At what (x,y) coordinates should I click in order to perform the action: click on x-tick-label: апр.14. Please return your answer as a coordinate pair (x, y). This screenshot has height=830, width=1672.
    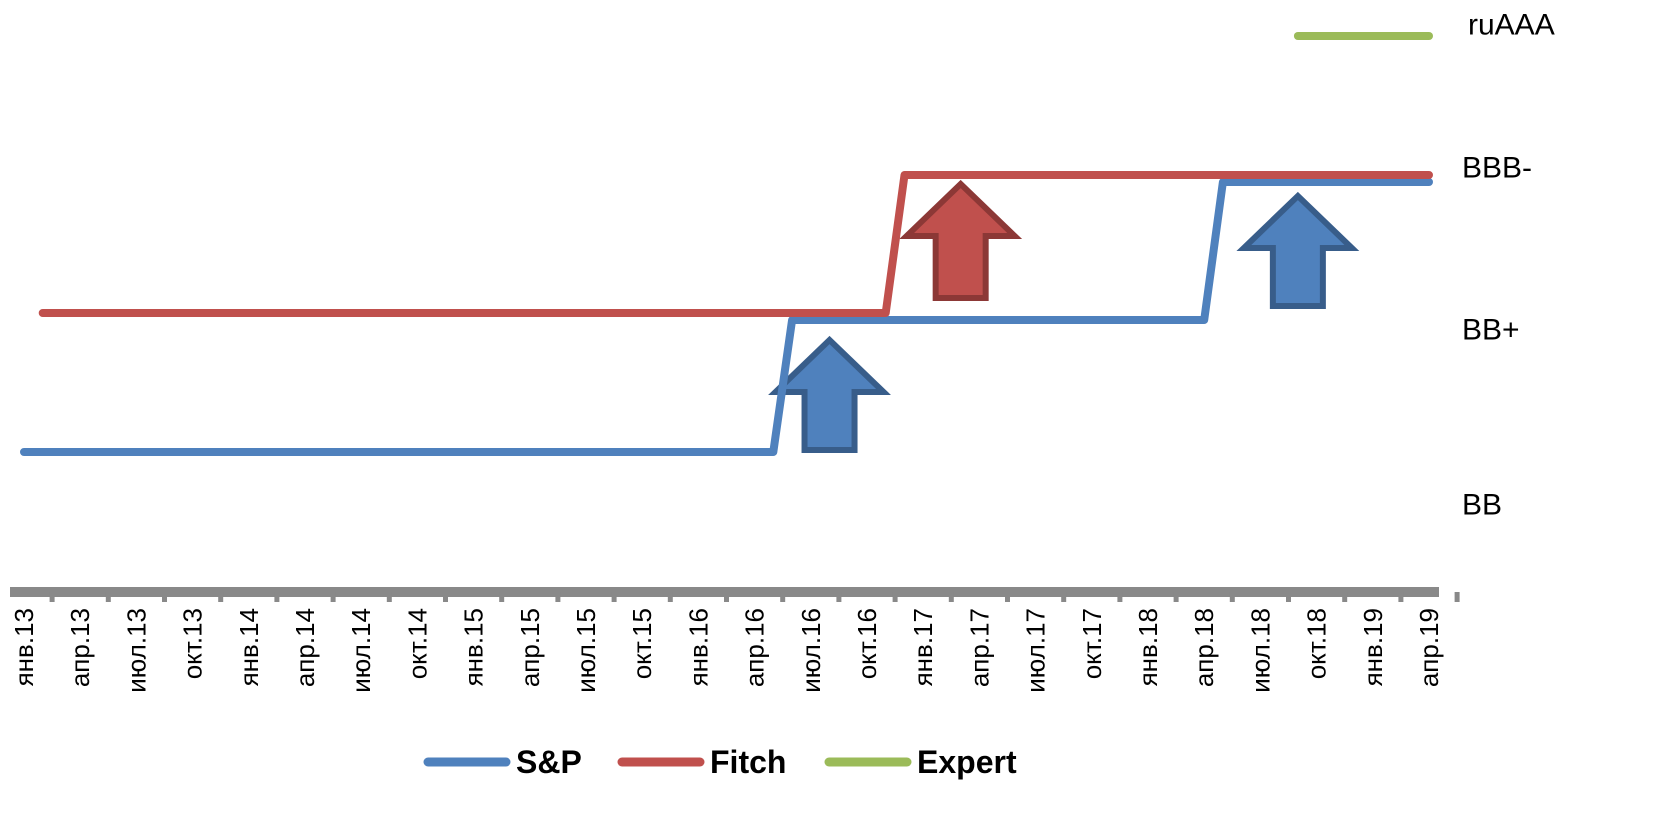
    Looking at the image, I should click on (305, 647).